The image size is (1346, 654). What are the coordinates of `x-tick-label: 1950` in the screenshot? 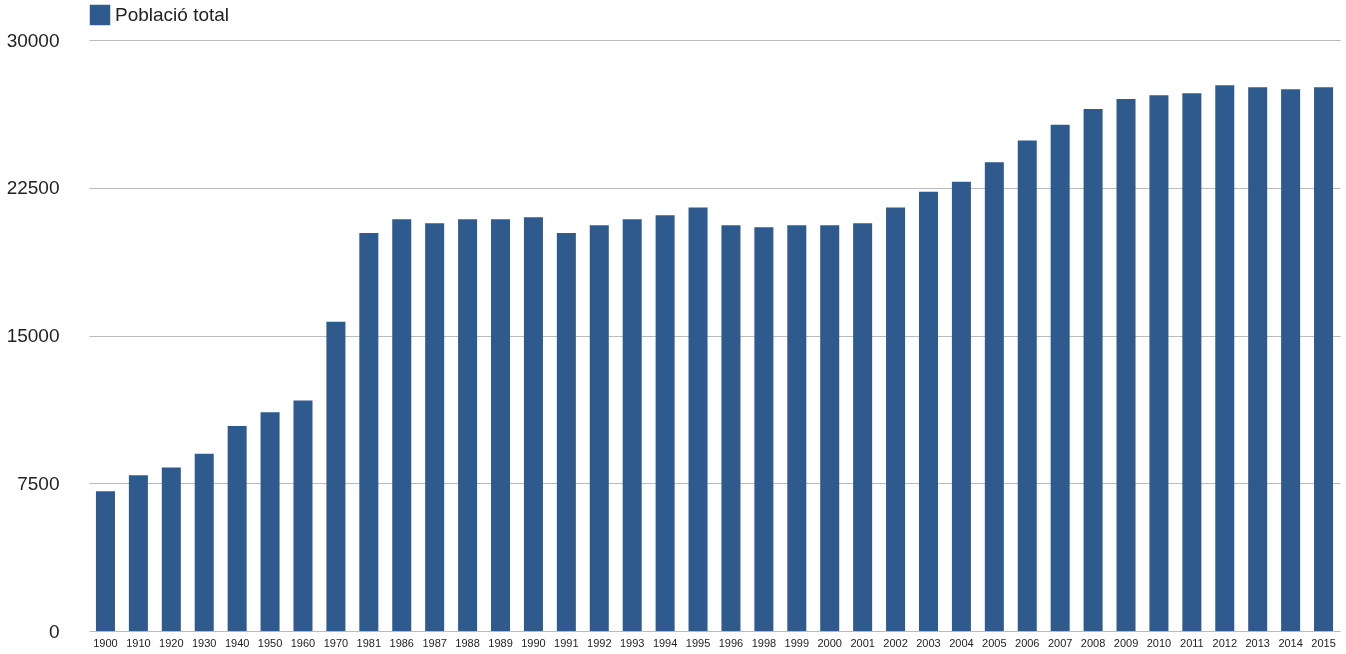 It's located at (270, 642).